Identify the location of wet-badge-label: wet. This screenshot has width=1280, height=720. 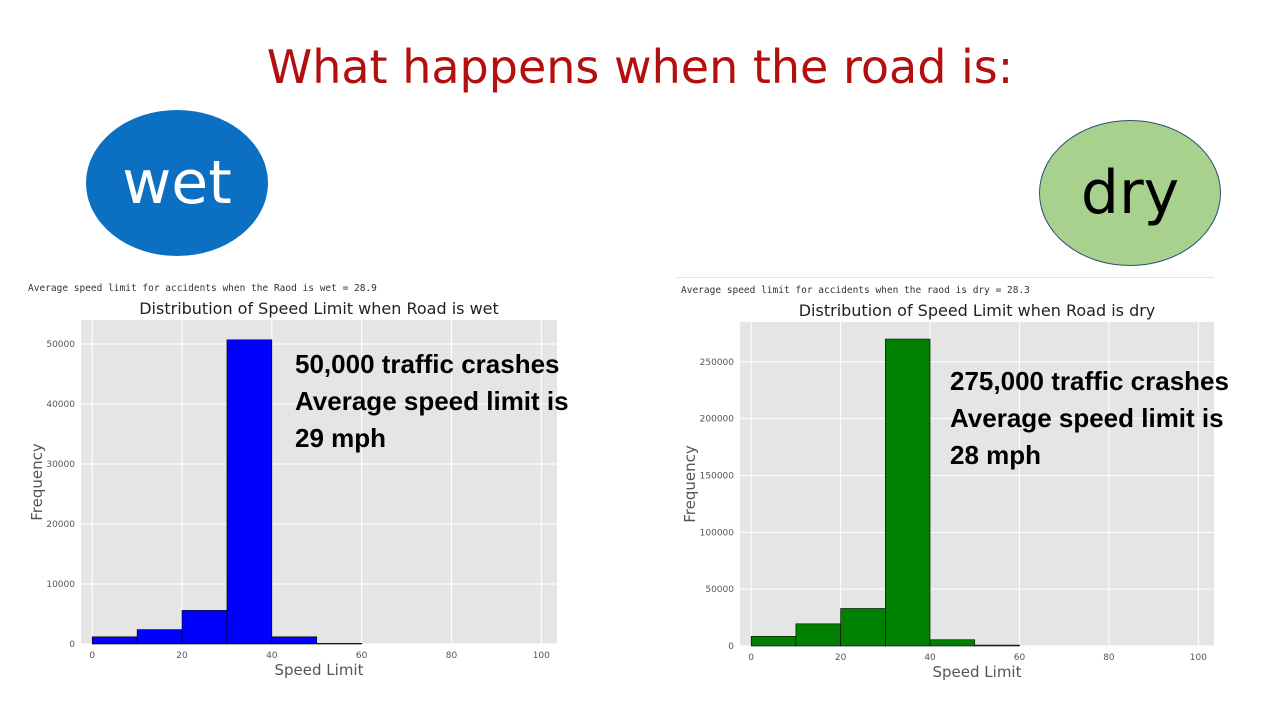
(177, 183).